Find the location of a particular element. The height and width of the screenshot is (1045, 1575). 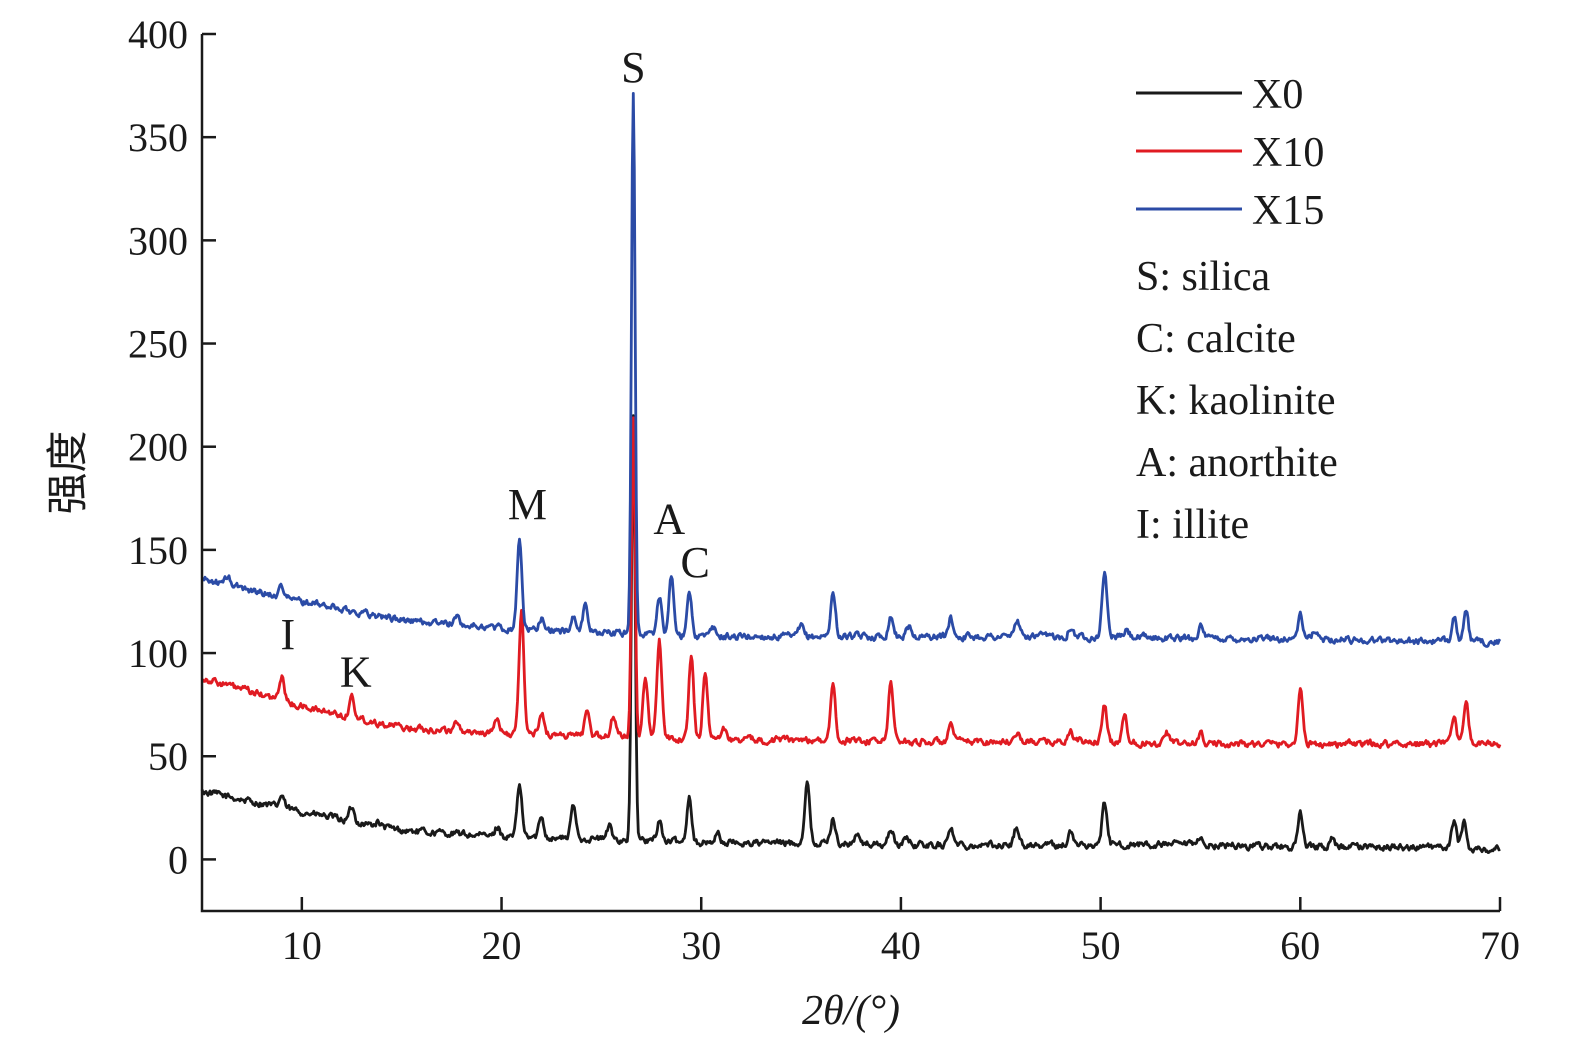

x-tick-label: 20 is located at coordinates (502, 945).